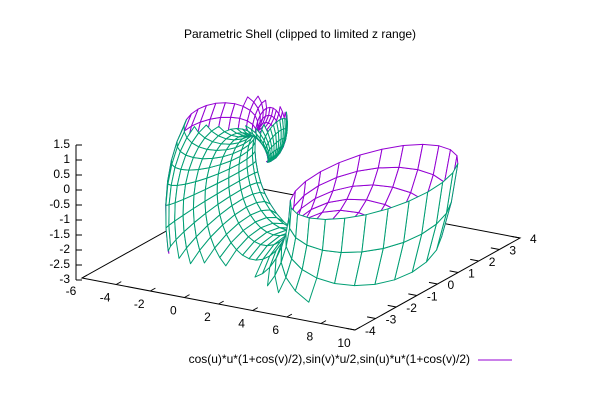 Image resolution: width=600 pixels, height=400 pixels. I want to click on z-tick-label: -2, so click(64, 249).